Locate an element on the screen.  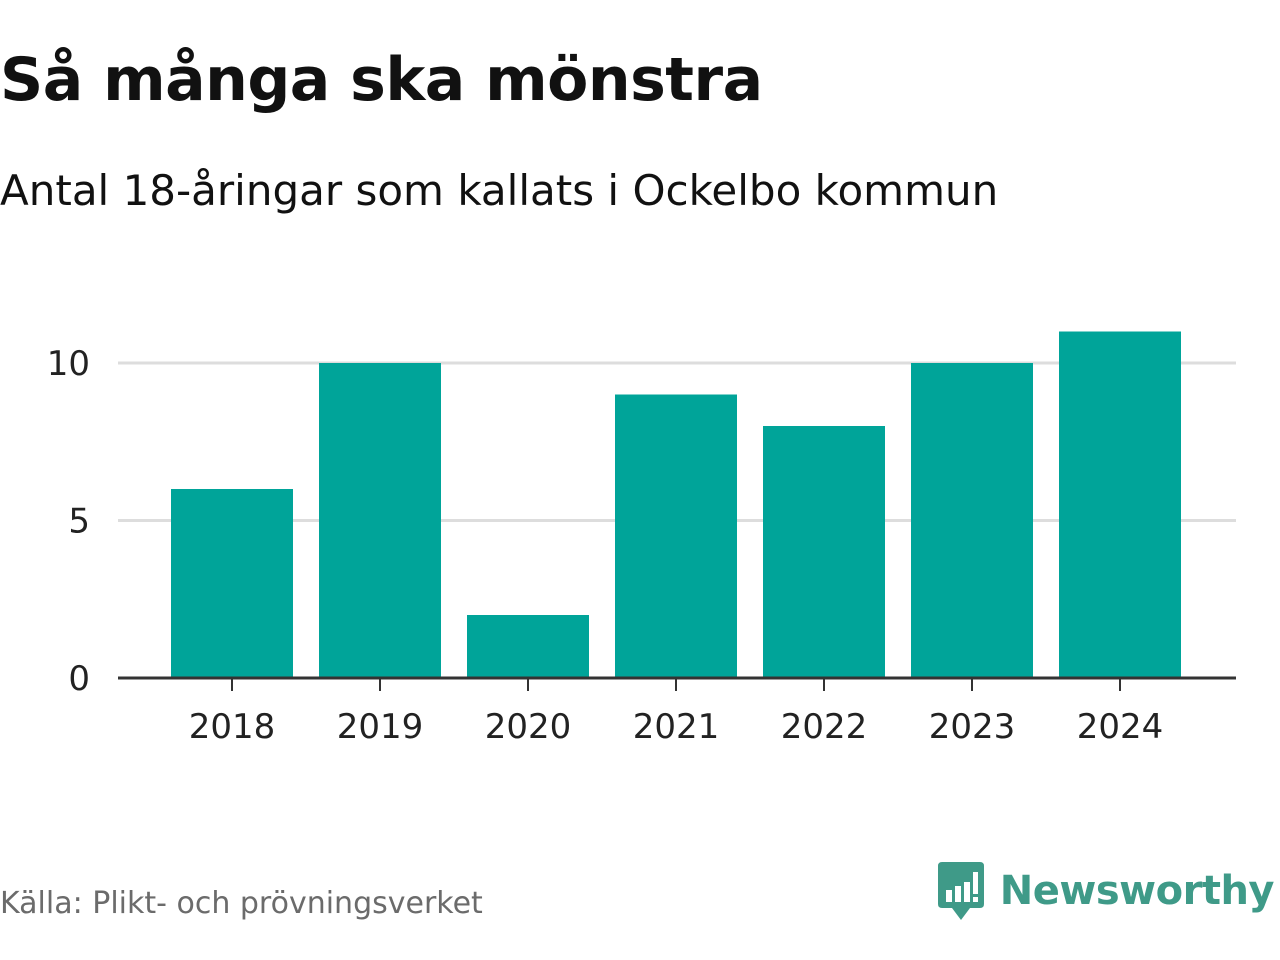
bar-2022 is located at coordinates (824, 552).